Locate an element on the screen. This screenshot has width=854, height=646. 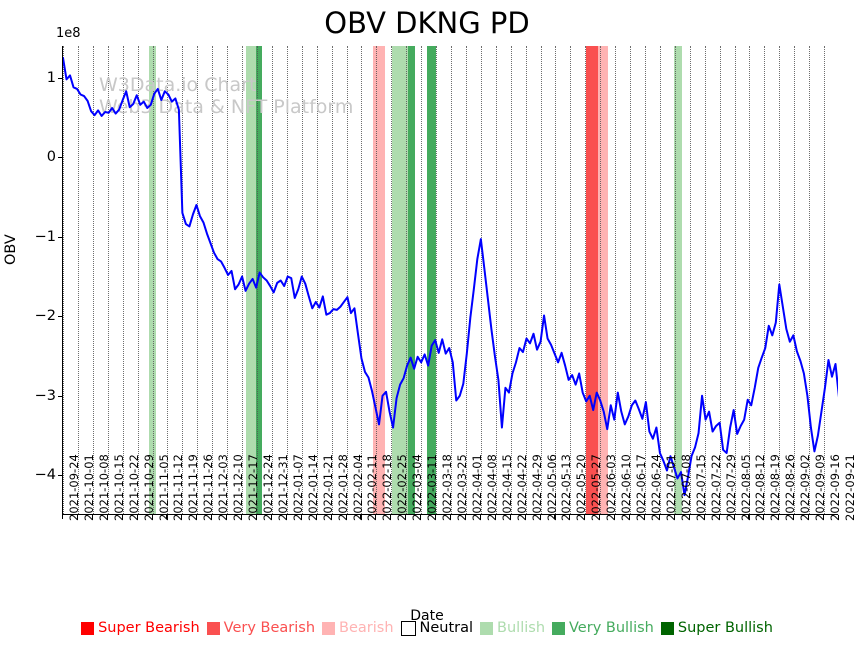
x-tick-label: 2021-12-03 is located at coordinates (223, 487).